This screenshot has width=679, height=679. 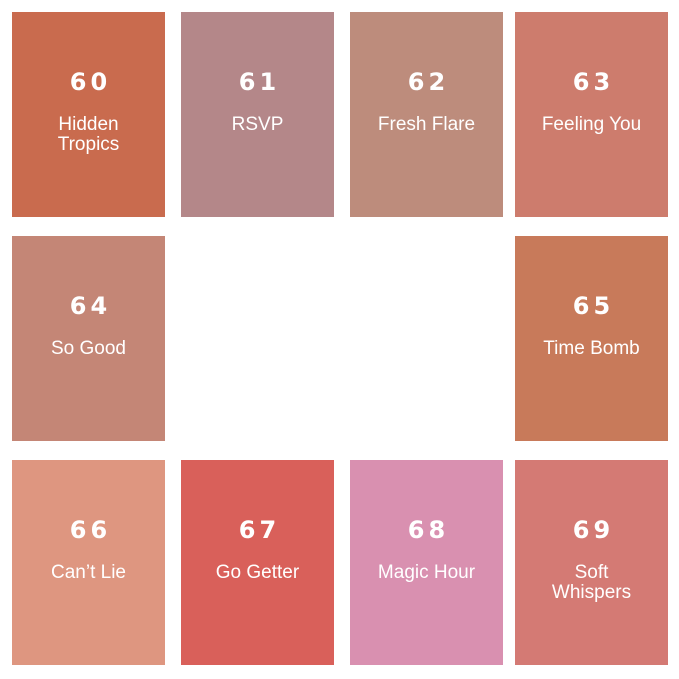 I want to click on shade-name: Hidden Tropics, so click(x=88, y=134).